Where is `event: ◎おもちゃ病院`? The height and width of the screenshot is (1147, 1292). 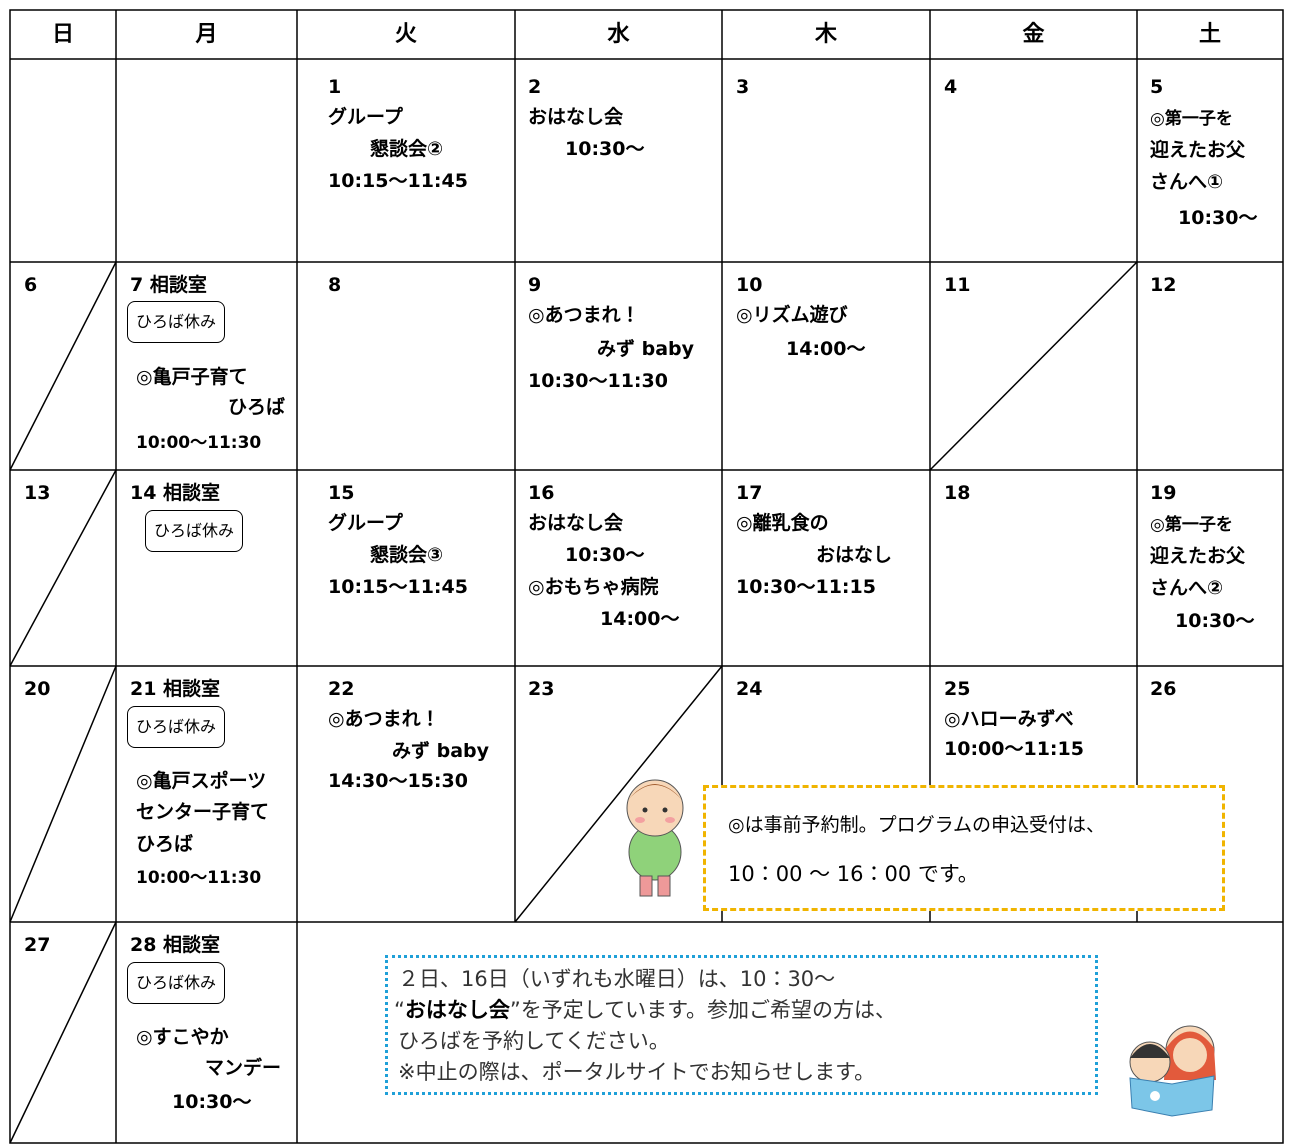
event: ◎おもちゃ病院 is located at coordinates (593, 587).